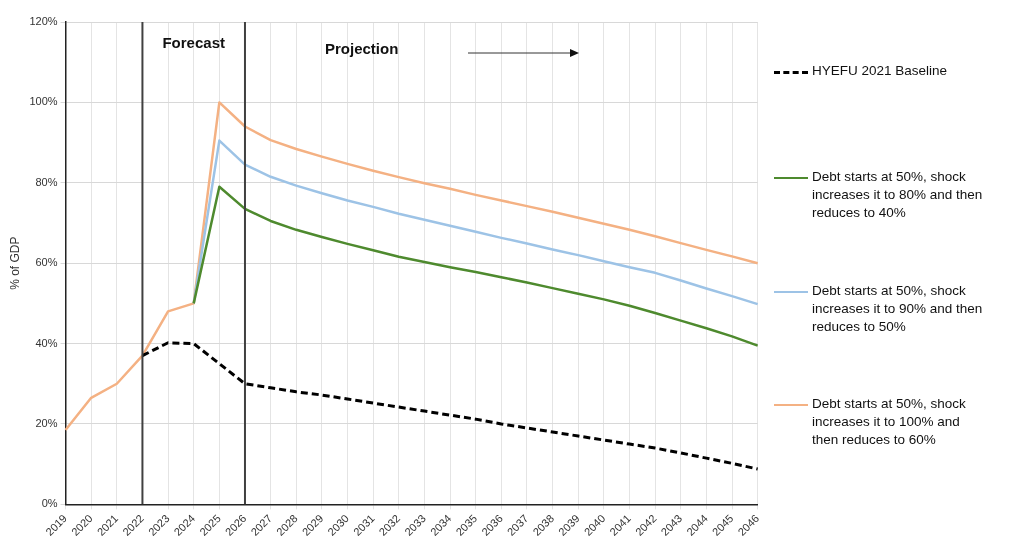  What do you see at coordinates (193, 43) in the screenshot?
I see `annotation: Forecast` at bounding box center [193, 43].